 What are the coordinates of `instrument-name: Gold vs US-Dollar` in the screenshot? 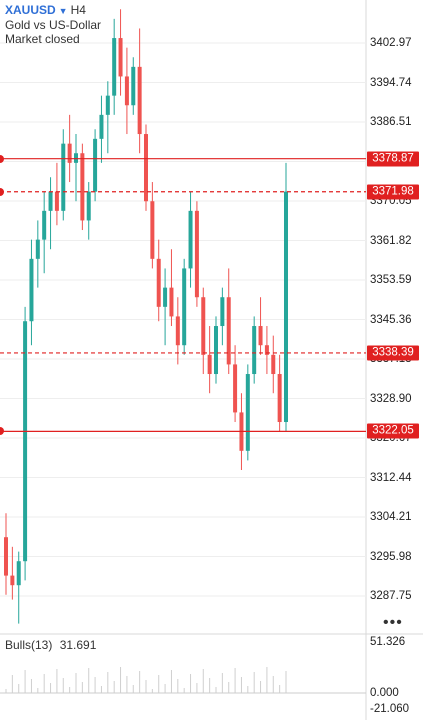 It's located at (53, 25).